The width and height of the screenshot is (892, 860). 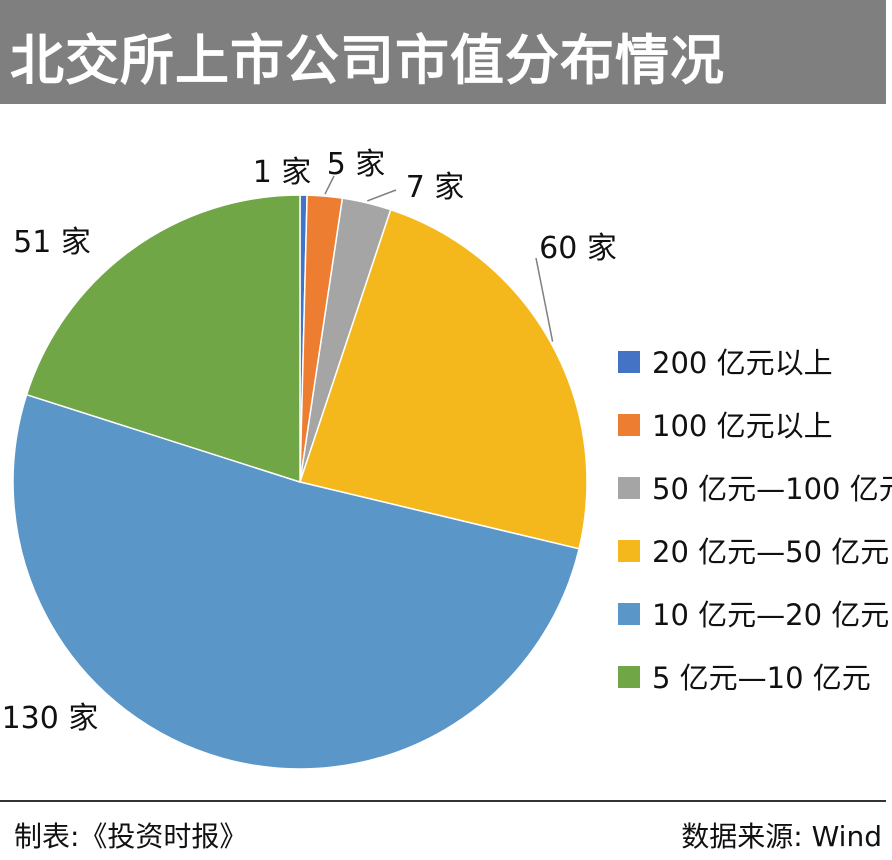 What do you see at coordinates (578, 248) in the screenshot?
I see `slice-label: 60 家` at bounding box center [578, 248].